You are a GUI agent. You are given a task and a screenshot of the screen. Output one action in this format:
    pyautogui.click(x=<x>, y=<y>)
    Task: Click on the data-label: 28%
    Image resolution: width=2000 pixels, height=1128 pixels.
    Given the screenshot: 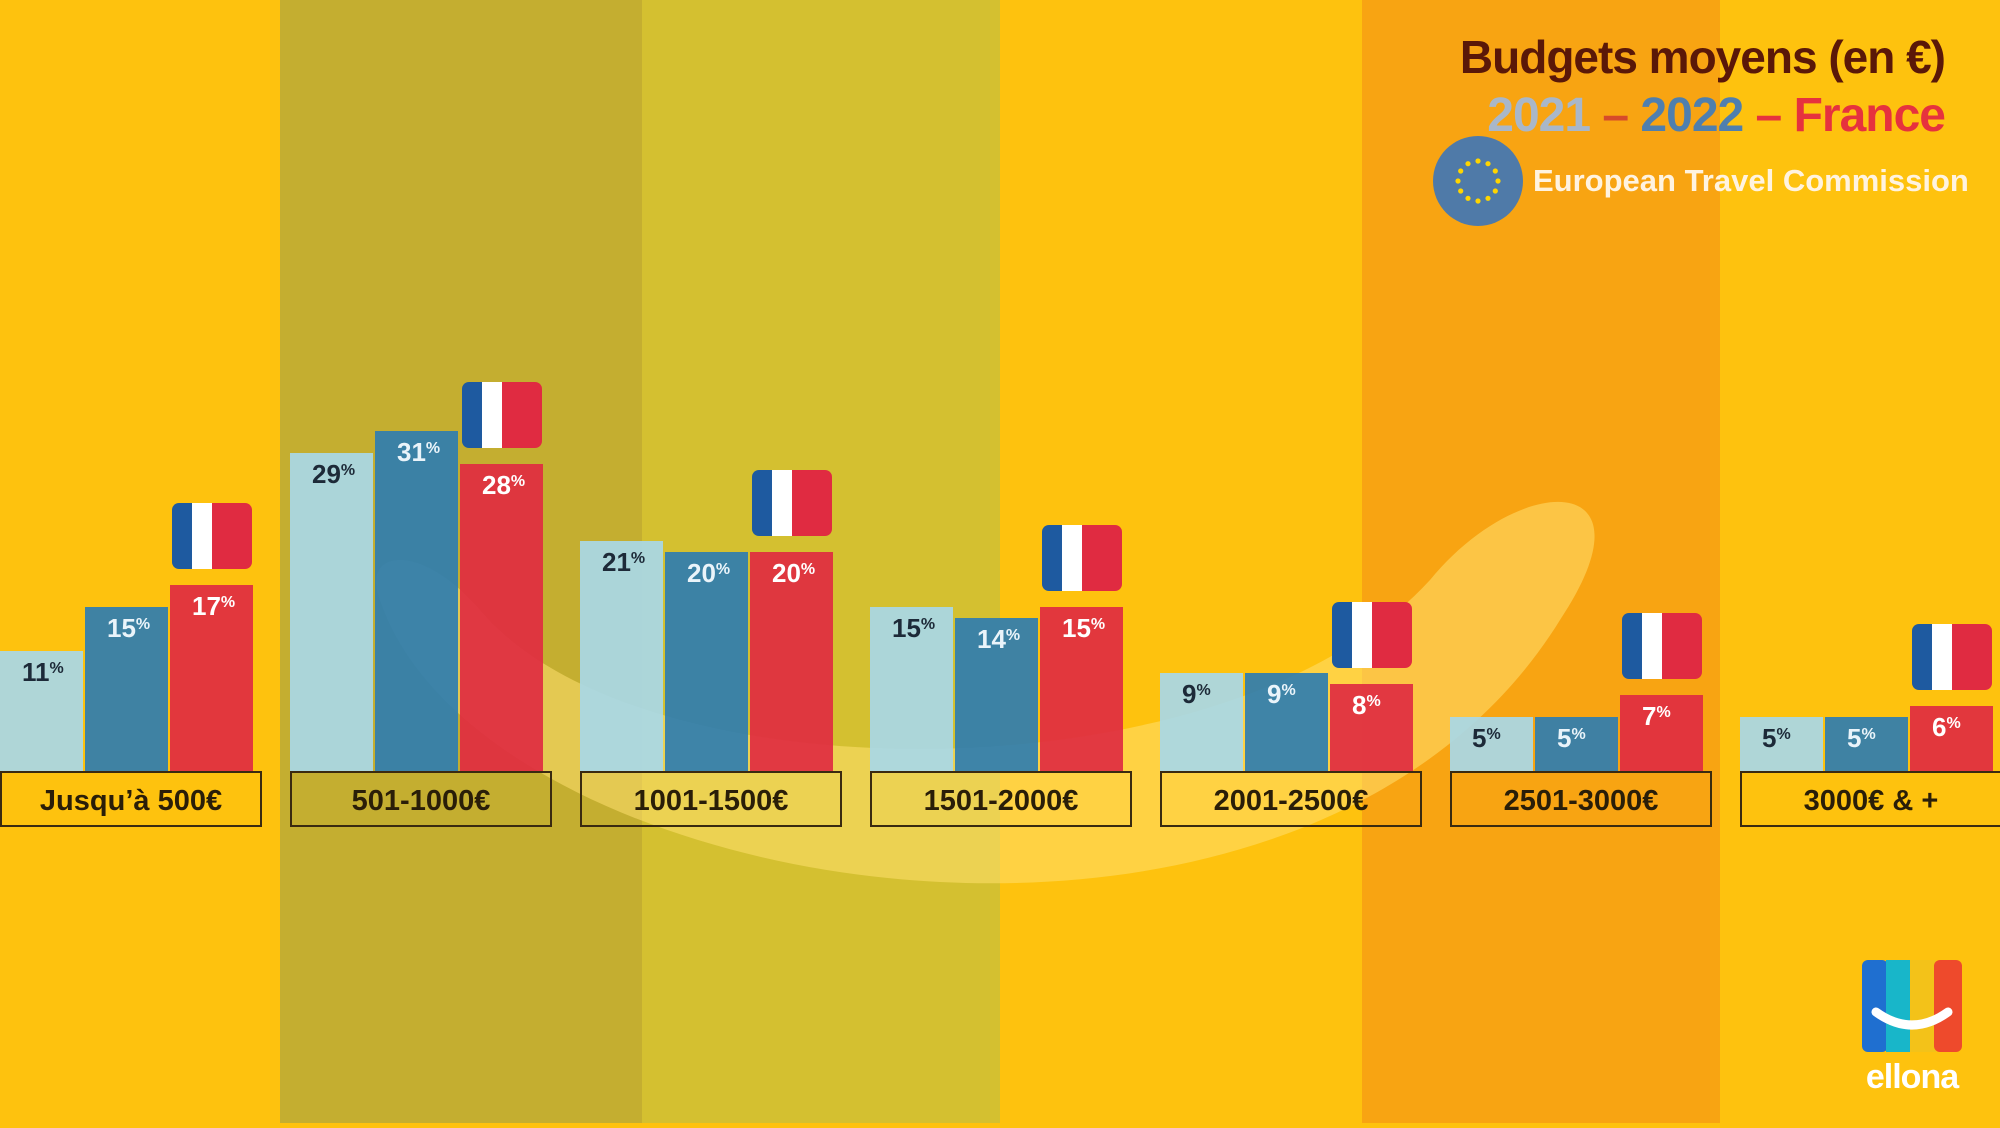 What is the action you would take?
    pyautogui.click(x=503, y=485)
    